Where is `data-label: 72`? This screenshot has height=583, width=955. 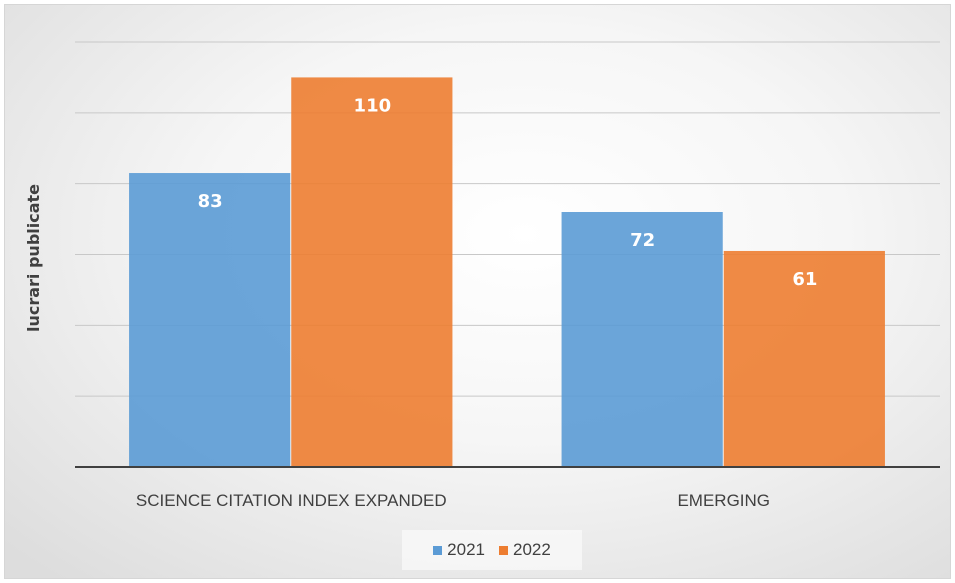
data-label: 72 is located at coordinates (642, 240).